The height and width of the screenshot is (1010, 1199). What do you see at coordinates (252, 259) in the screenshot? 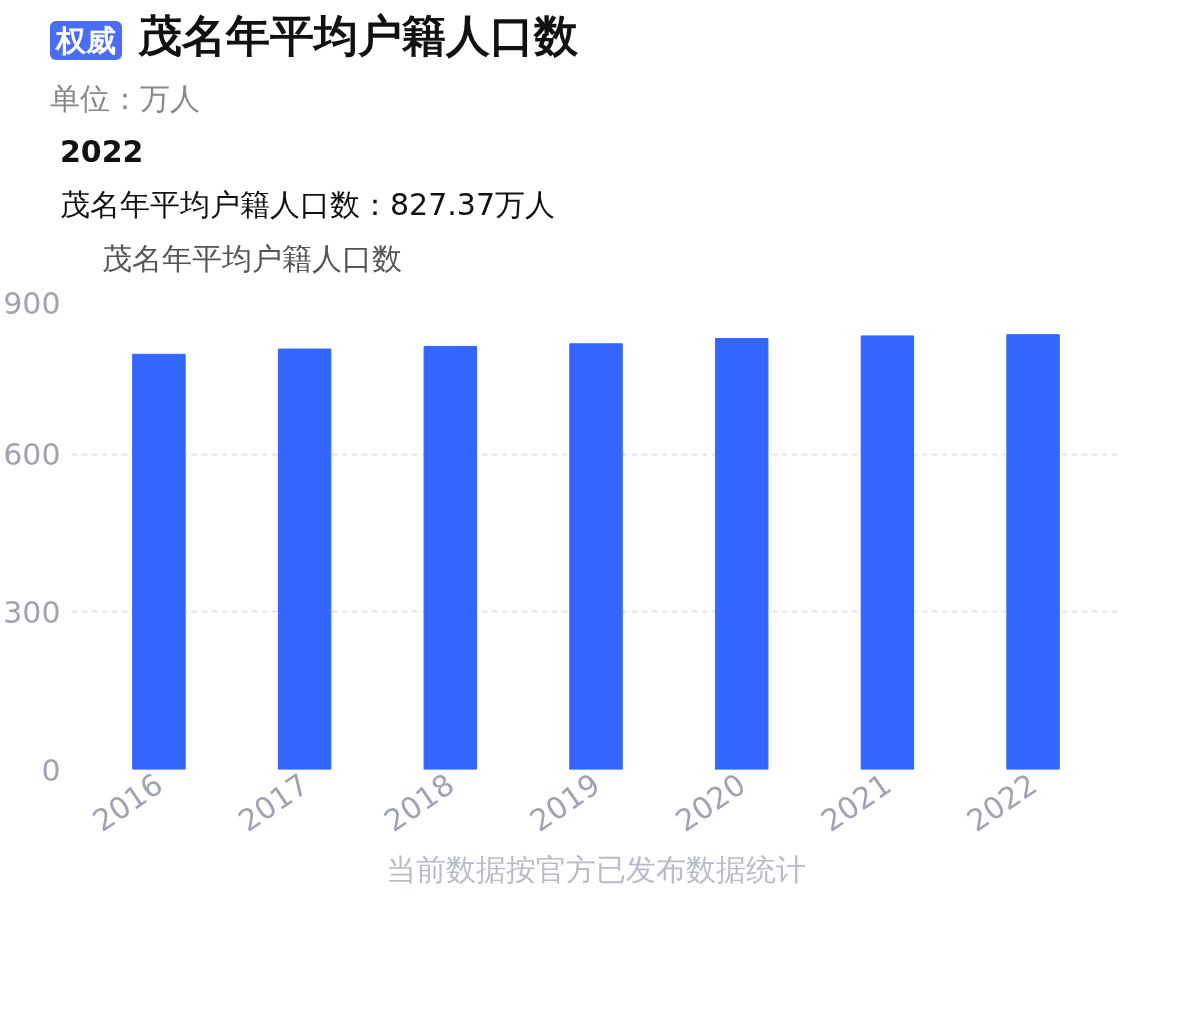
I see `text: 茂名年平均户籍人口数` at bounding box center [252, 259].